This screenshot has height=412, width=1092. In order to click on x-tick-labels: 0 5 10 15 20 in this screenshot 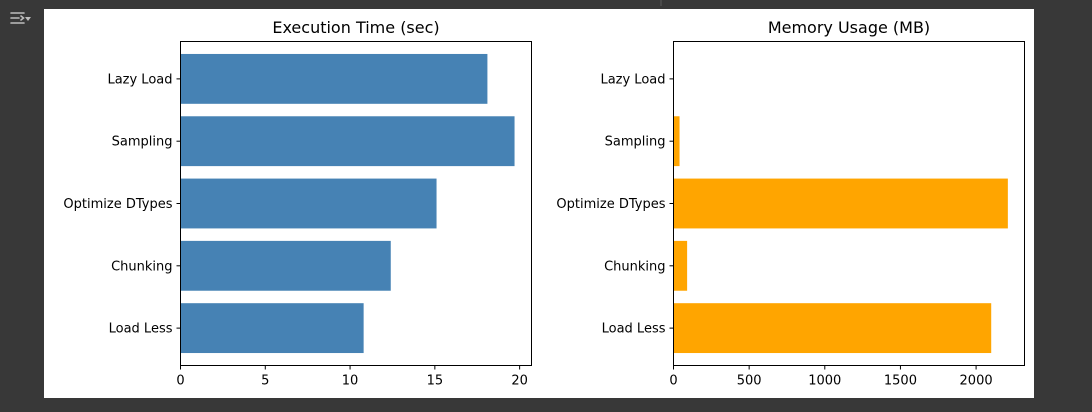, I will do `click(352, 377)`.